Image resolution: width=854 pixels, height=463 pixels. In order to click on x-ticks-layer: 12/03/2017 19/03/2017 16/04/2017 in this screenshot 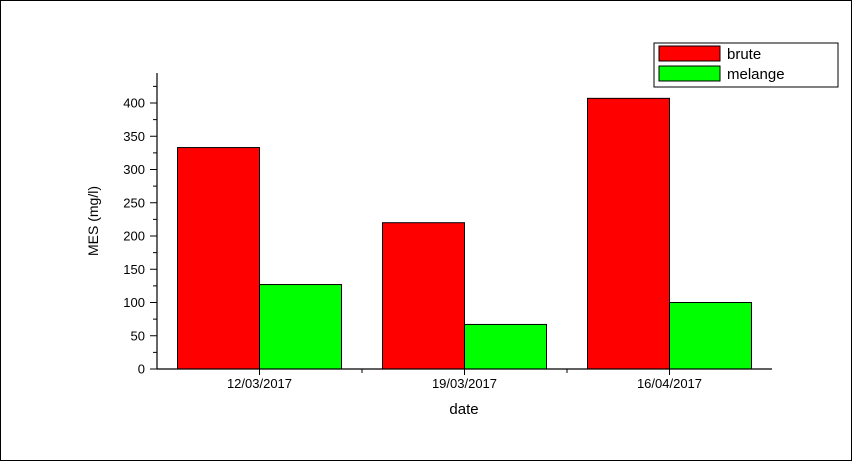, I will do `click(464, 380)`.